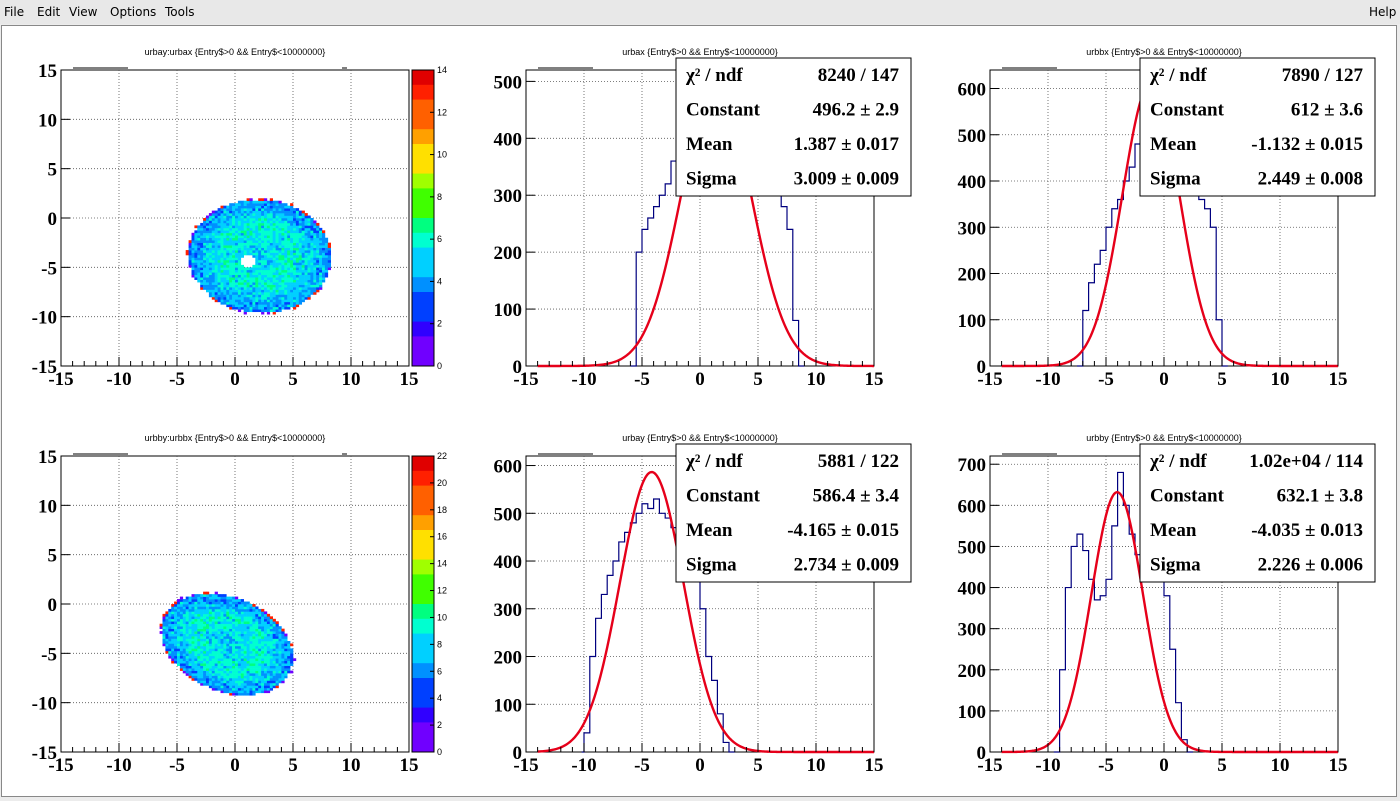 This screenshot has height=801, width=1400. I want to click on palette-tick-label: 4, so click(439, 698).